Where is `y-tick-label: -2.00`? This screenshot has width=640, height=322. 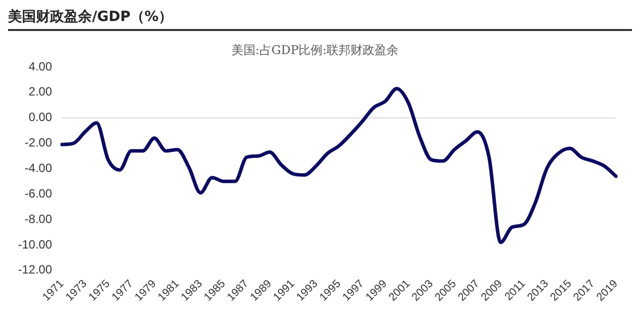
y-tick-label: -2.00 is located at coordinates (38, 143).